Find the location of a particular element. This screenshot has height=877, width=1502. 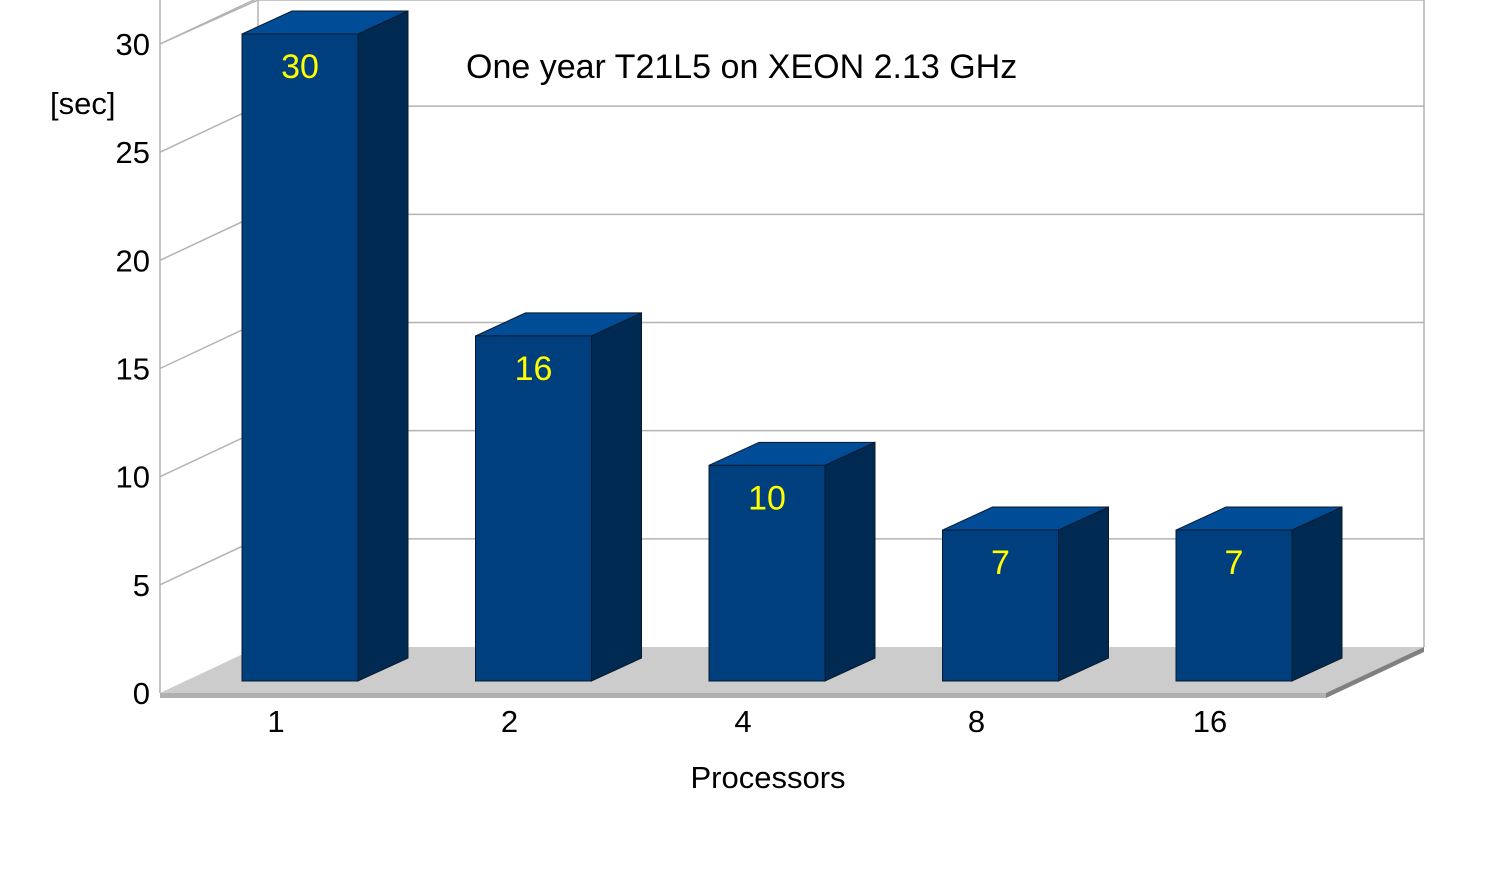

x-axis-label: Processors is located at coordinates (767, 777).